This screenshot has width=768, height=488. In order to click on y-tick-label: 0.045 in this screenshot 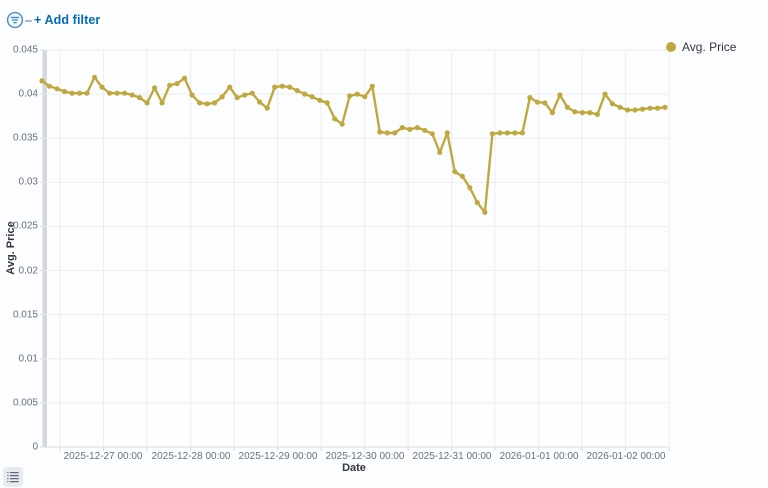, I will do `click(25, 50)`.